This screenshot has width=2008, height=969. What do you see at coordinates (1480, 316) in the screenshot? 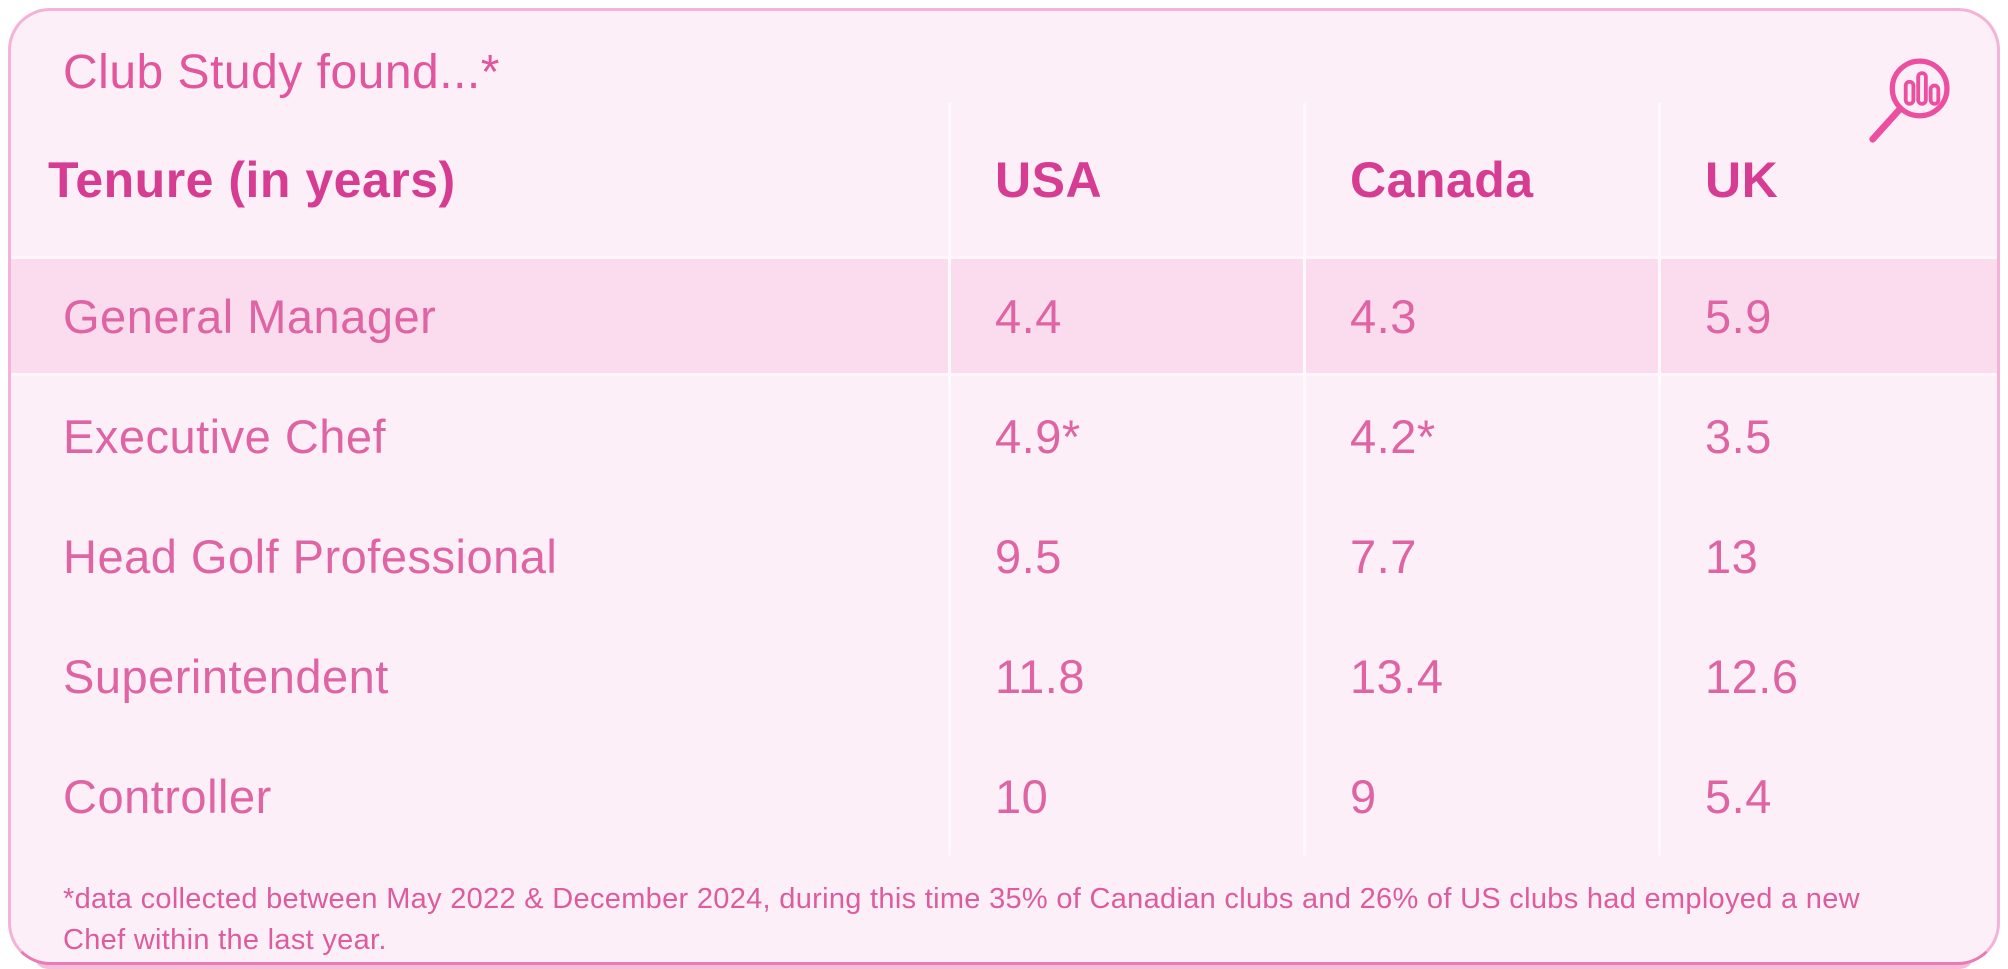
I see `value-canada: 4.3` at bounding box center [1480, 316].